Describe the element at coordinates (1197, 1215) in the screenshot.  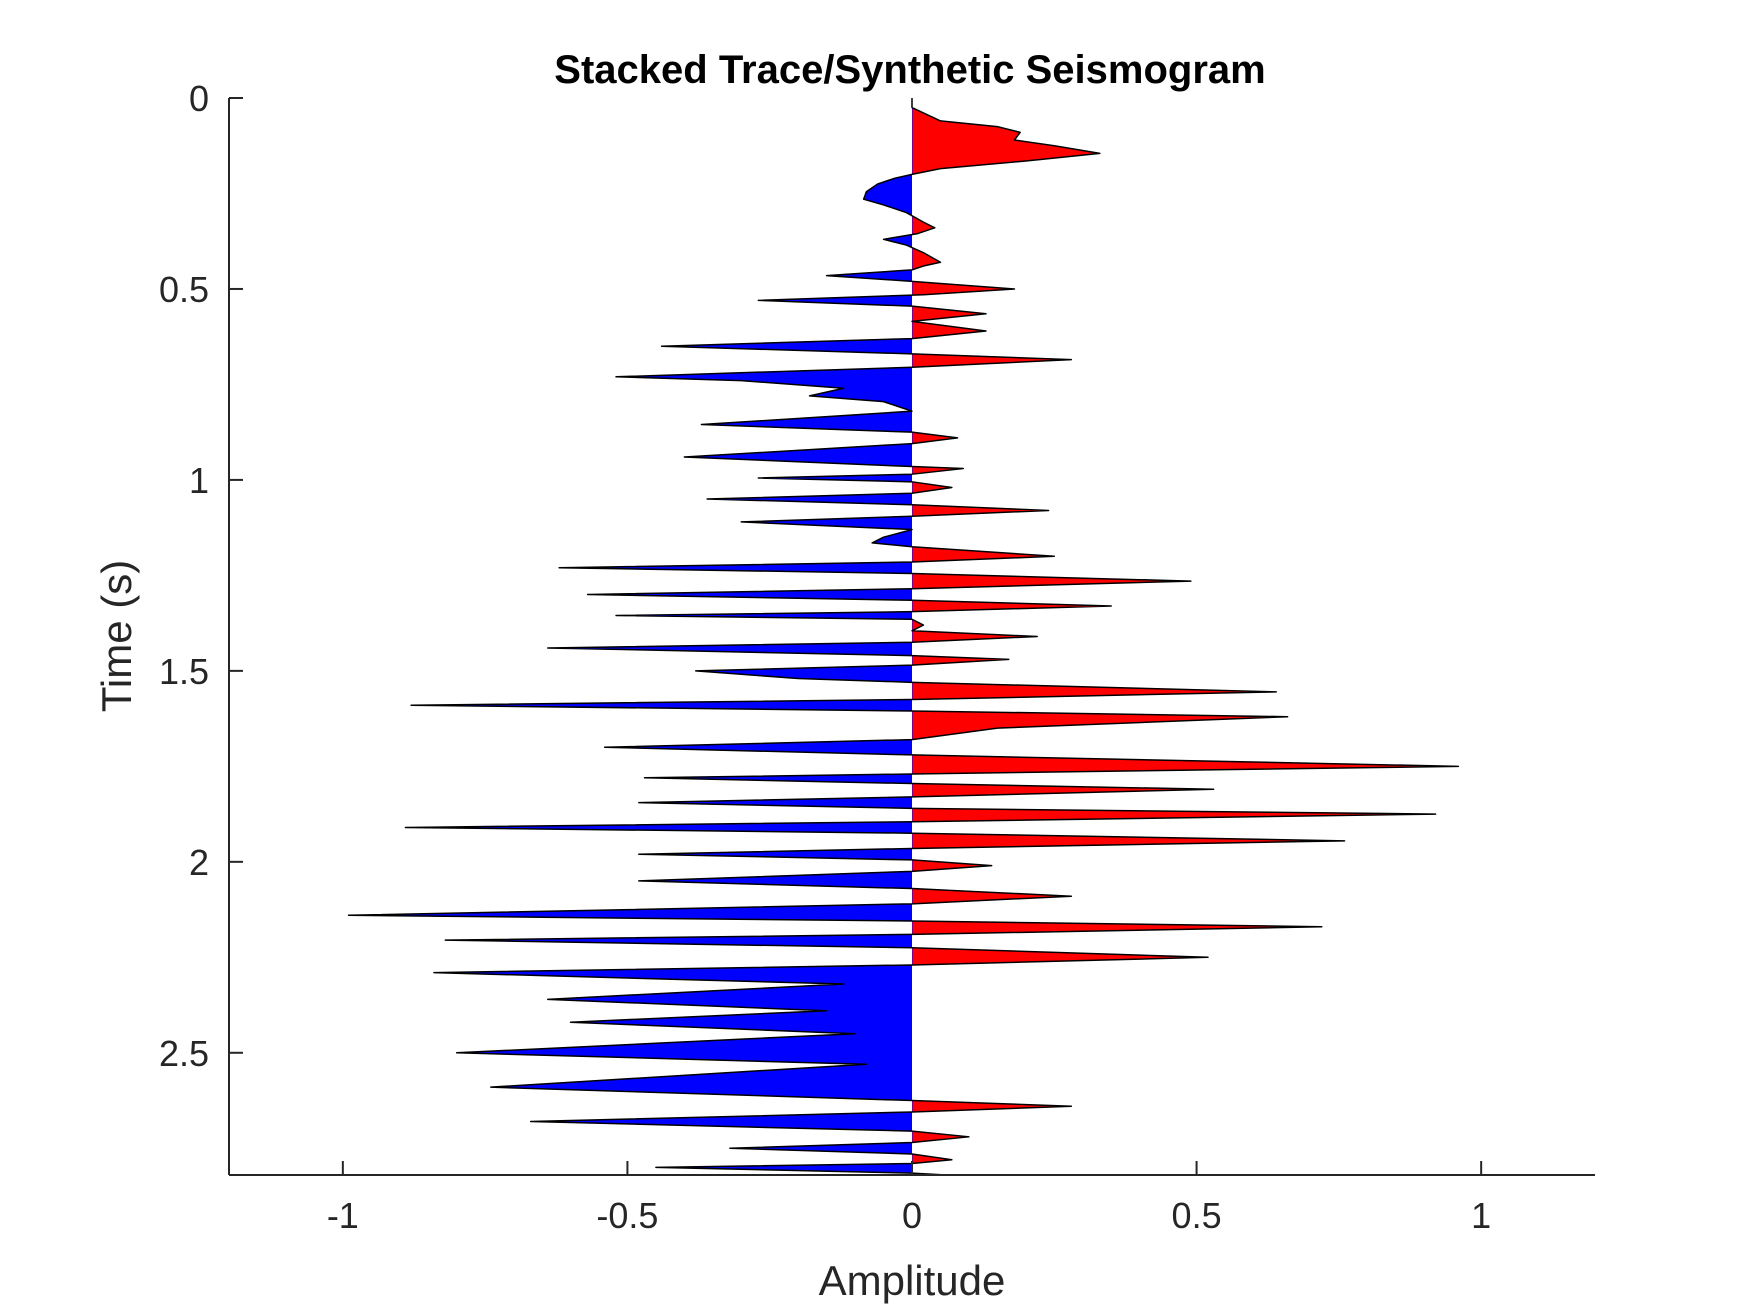
I see `x-tick-label: 0.5` at that location.